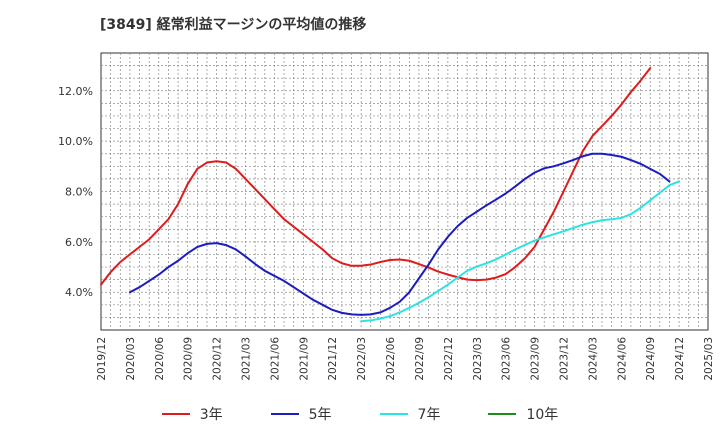  What do you see at coordinates (79, 192) in the screenshot?
I see `y-tick-label: 8.0%` at bounding box center [79, 192].